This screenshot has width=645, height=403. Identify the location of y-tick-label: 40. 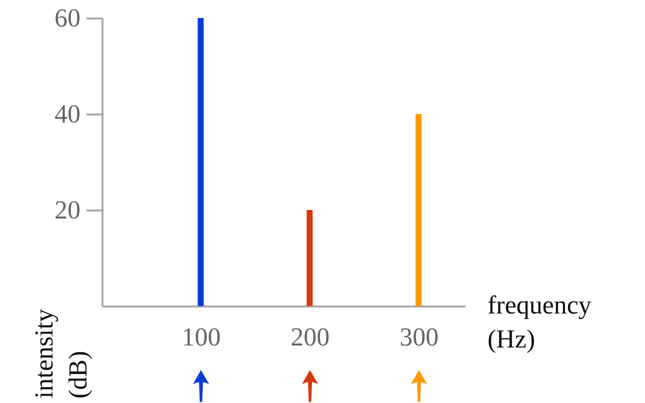
(67, 114).